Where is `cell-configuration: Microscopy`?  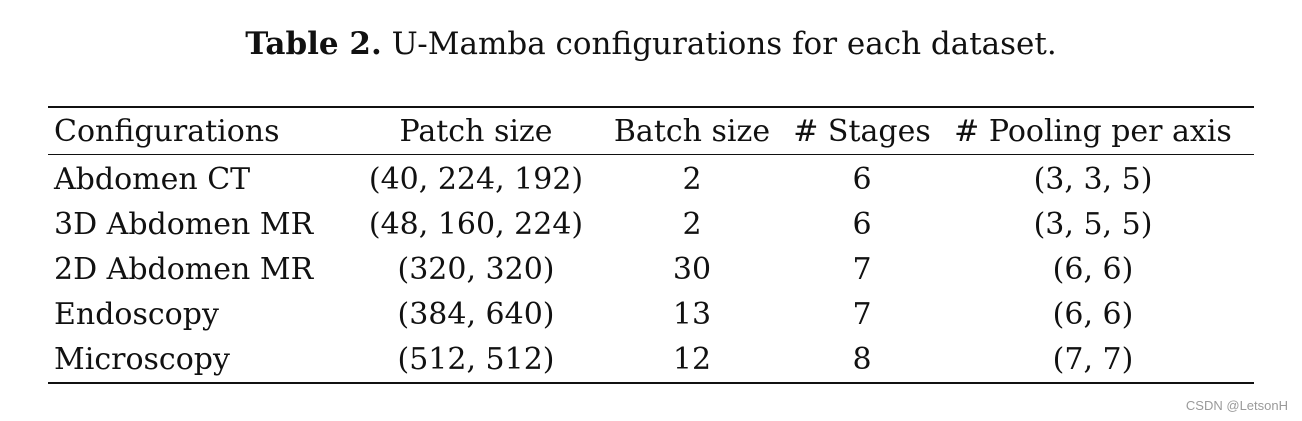 cell-configuration: Microscopy is located at coordinates (142, 359).